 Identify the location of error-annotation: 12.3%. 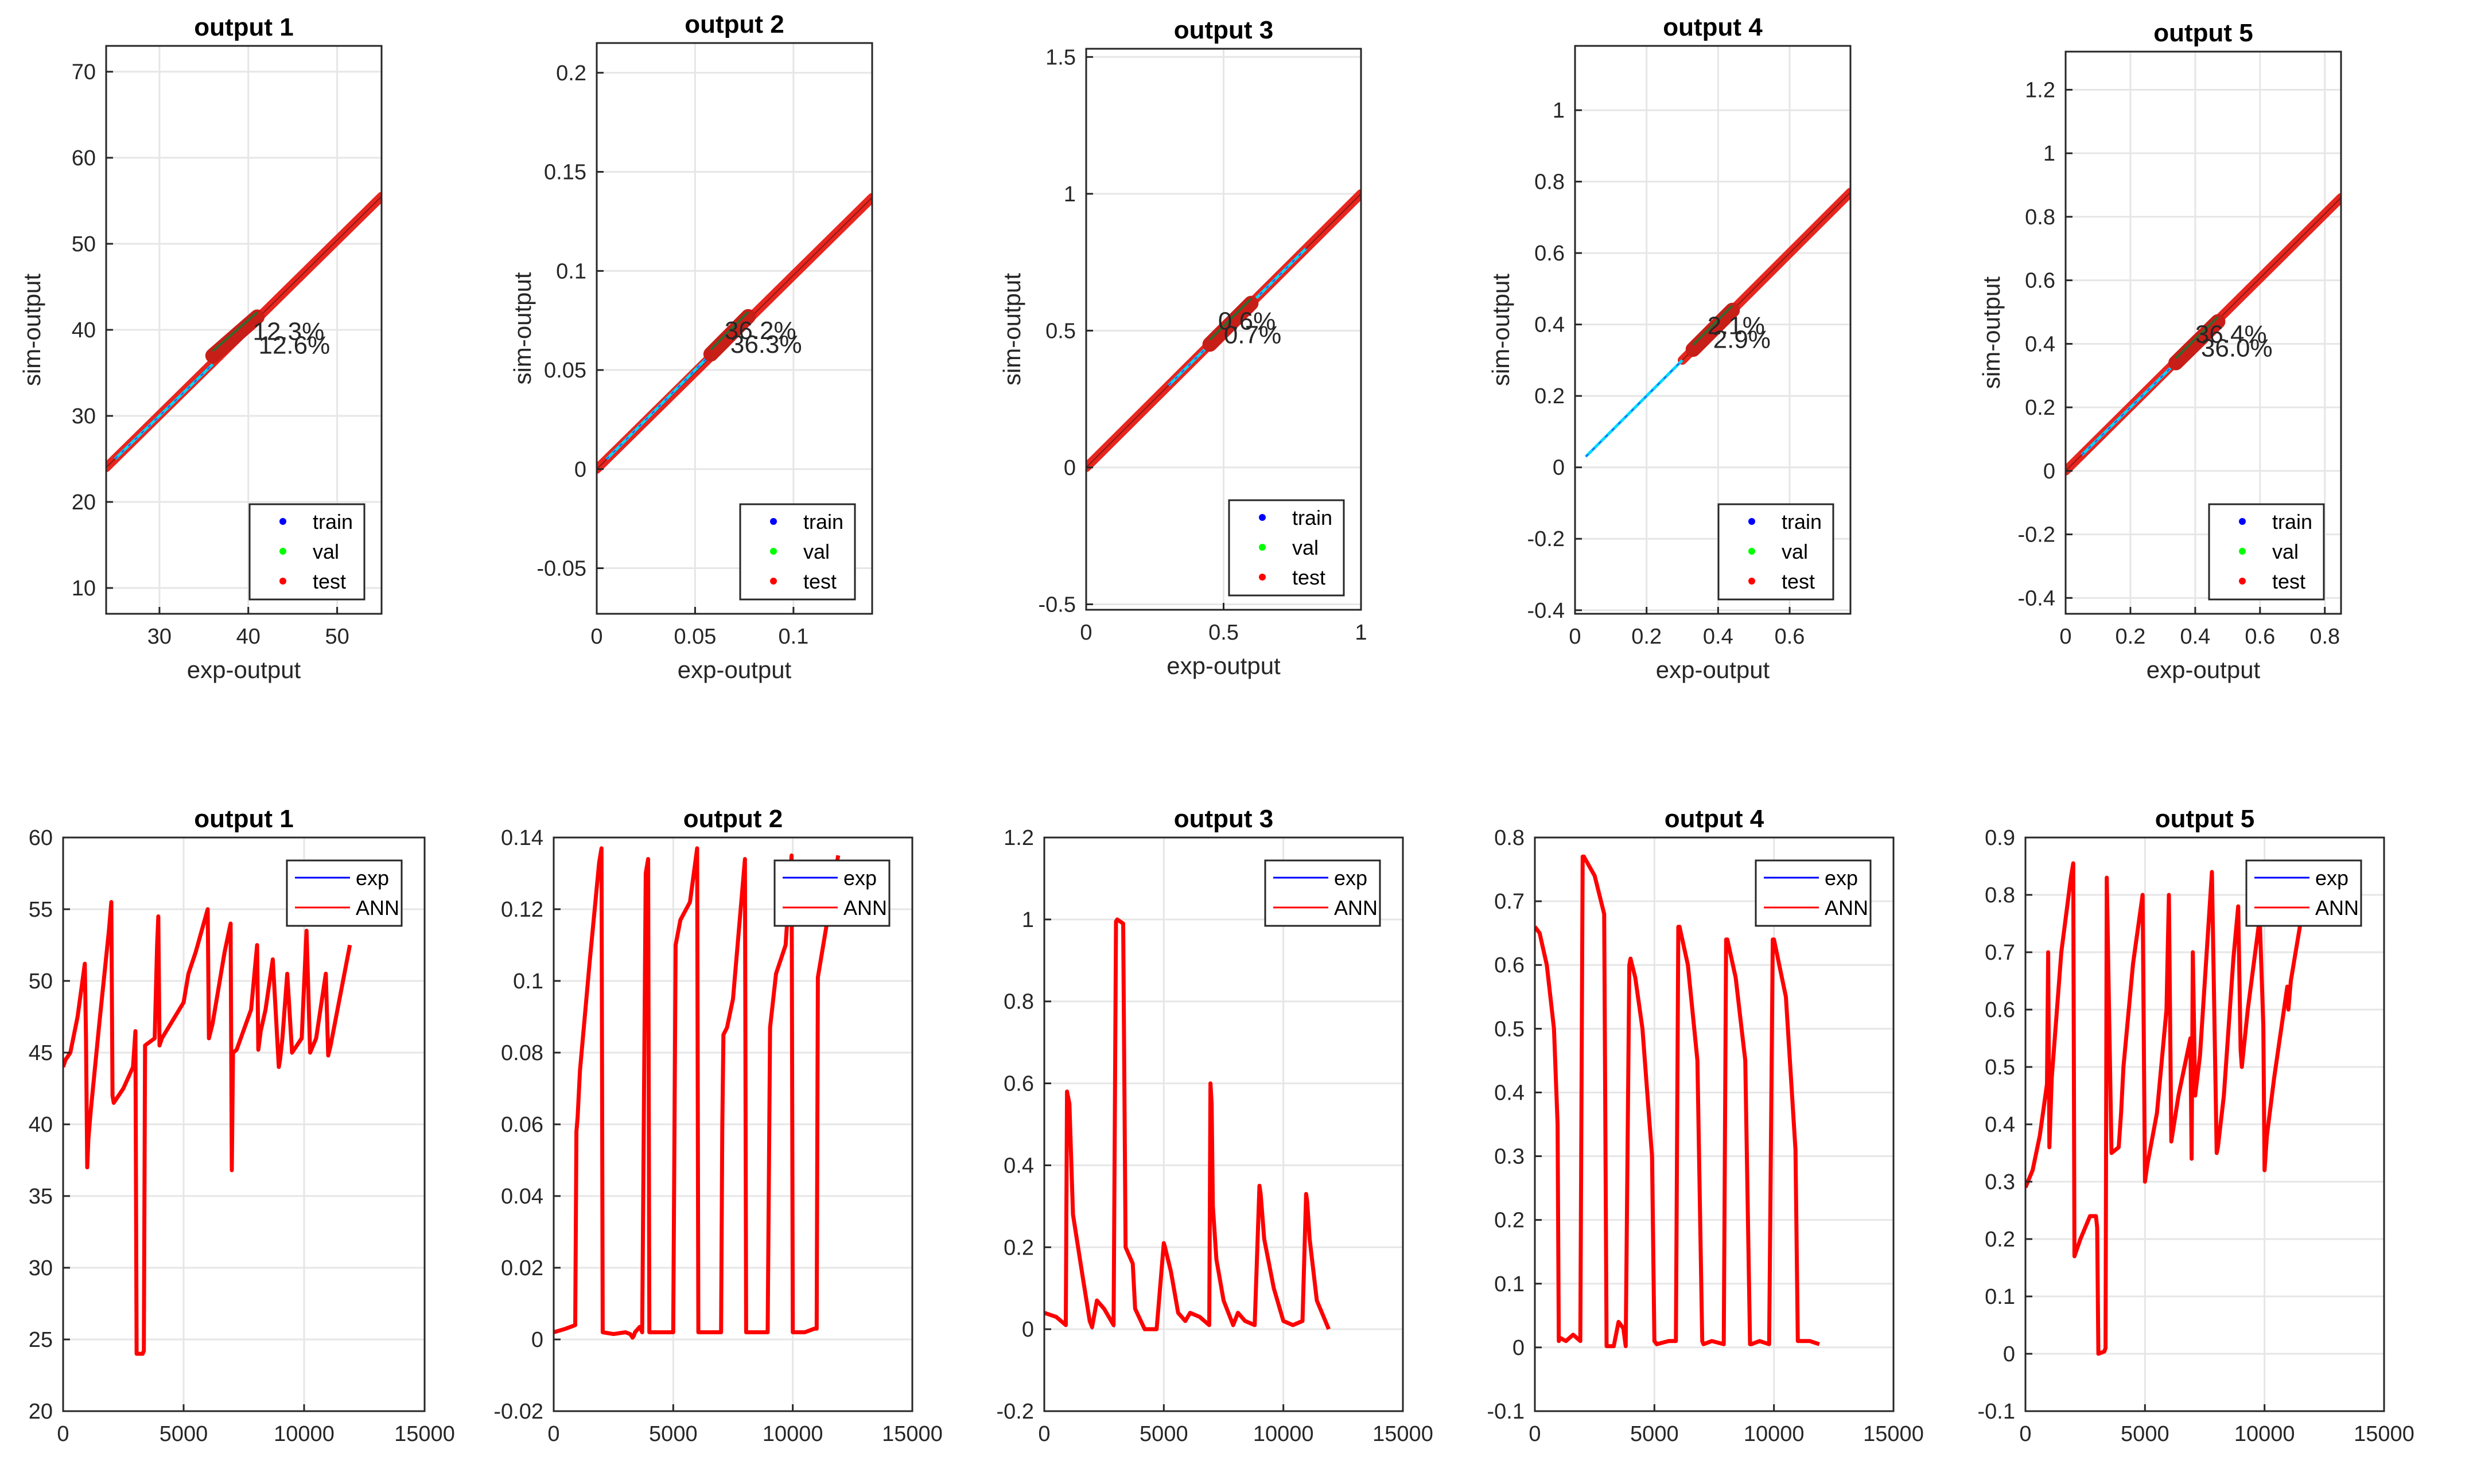
(288, 332).